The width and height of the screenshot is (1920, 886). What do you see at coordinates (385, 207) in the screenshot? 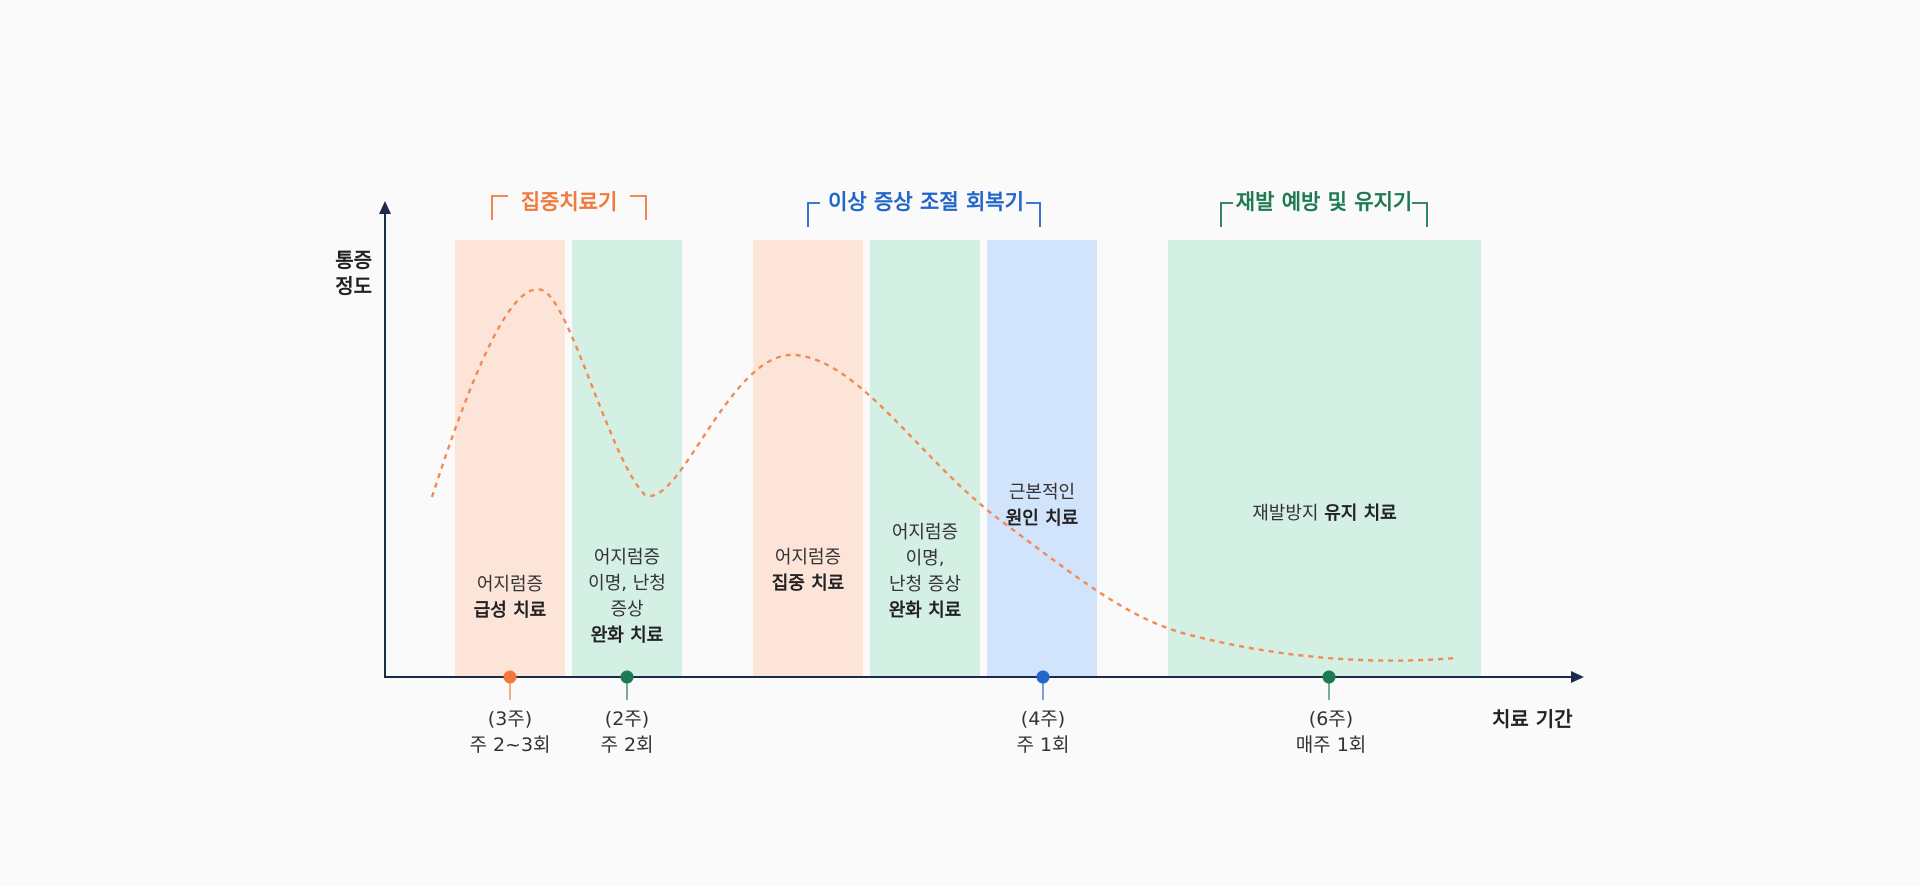
I see `y-axis-arrow` at bounding box center [385, 207].